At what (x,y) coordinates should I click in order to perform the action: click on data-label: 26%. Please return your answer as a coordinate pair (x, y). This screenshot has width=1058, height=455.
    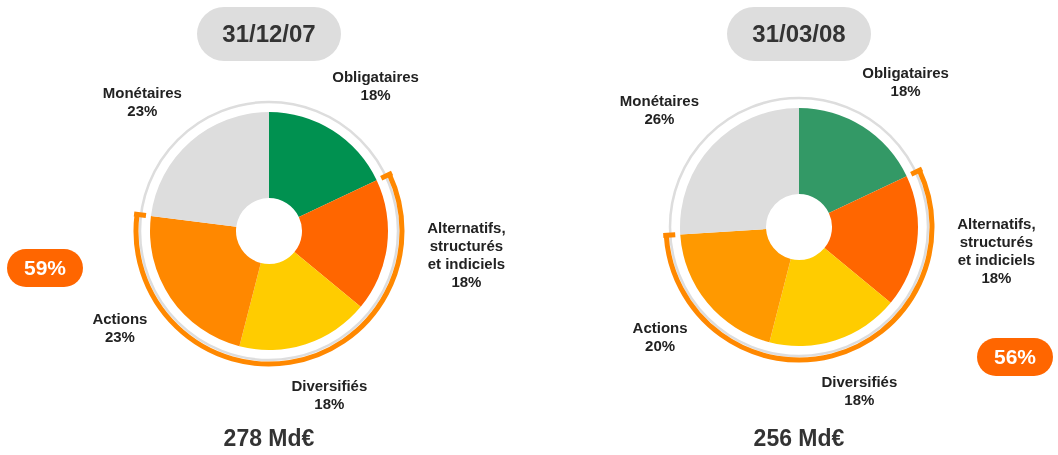
    Looking at the image, I should click on (659, 118).